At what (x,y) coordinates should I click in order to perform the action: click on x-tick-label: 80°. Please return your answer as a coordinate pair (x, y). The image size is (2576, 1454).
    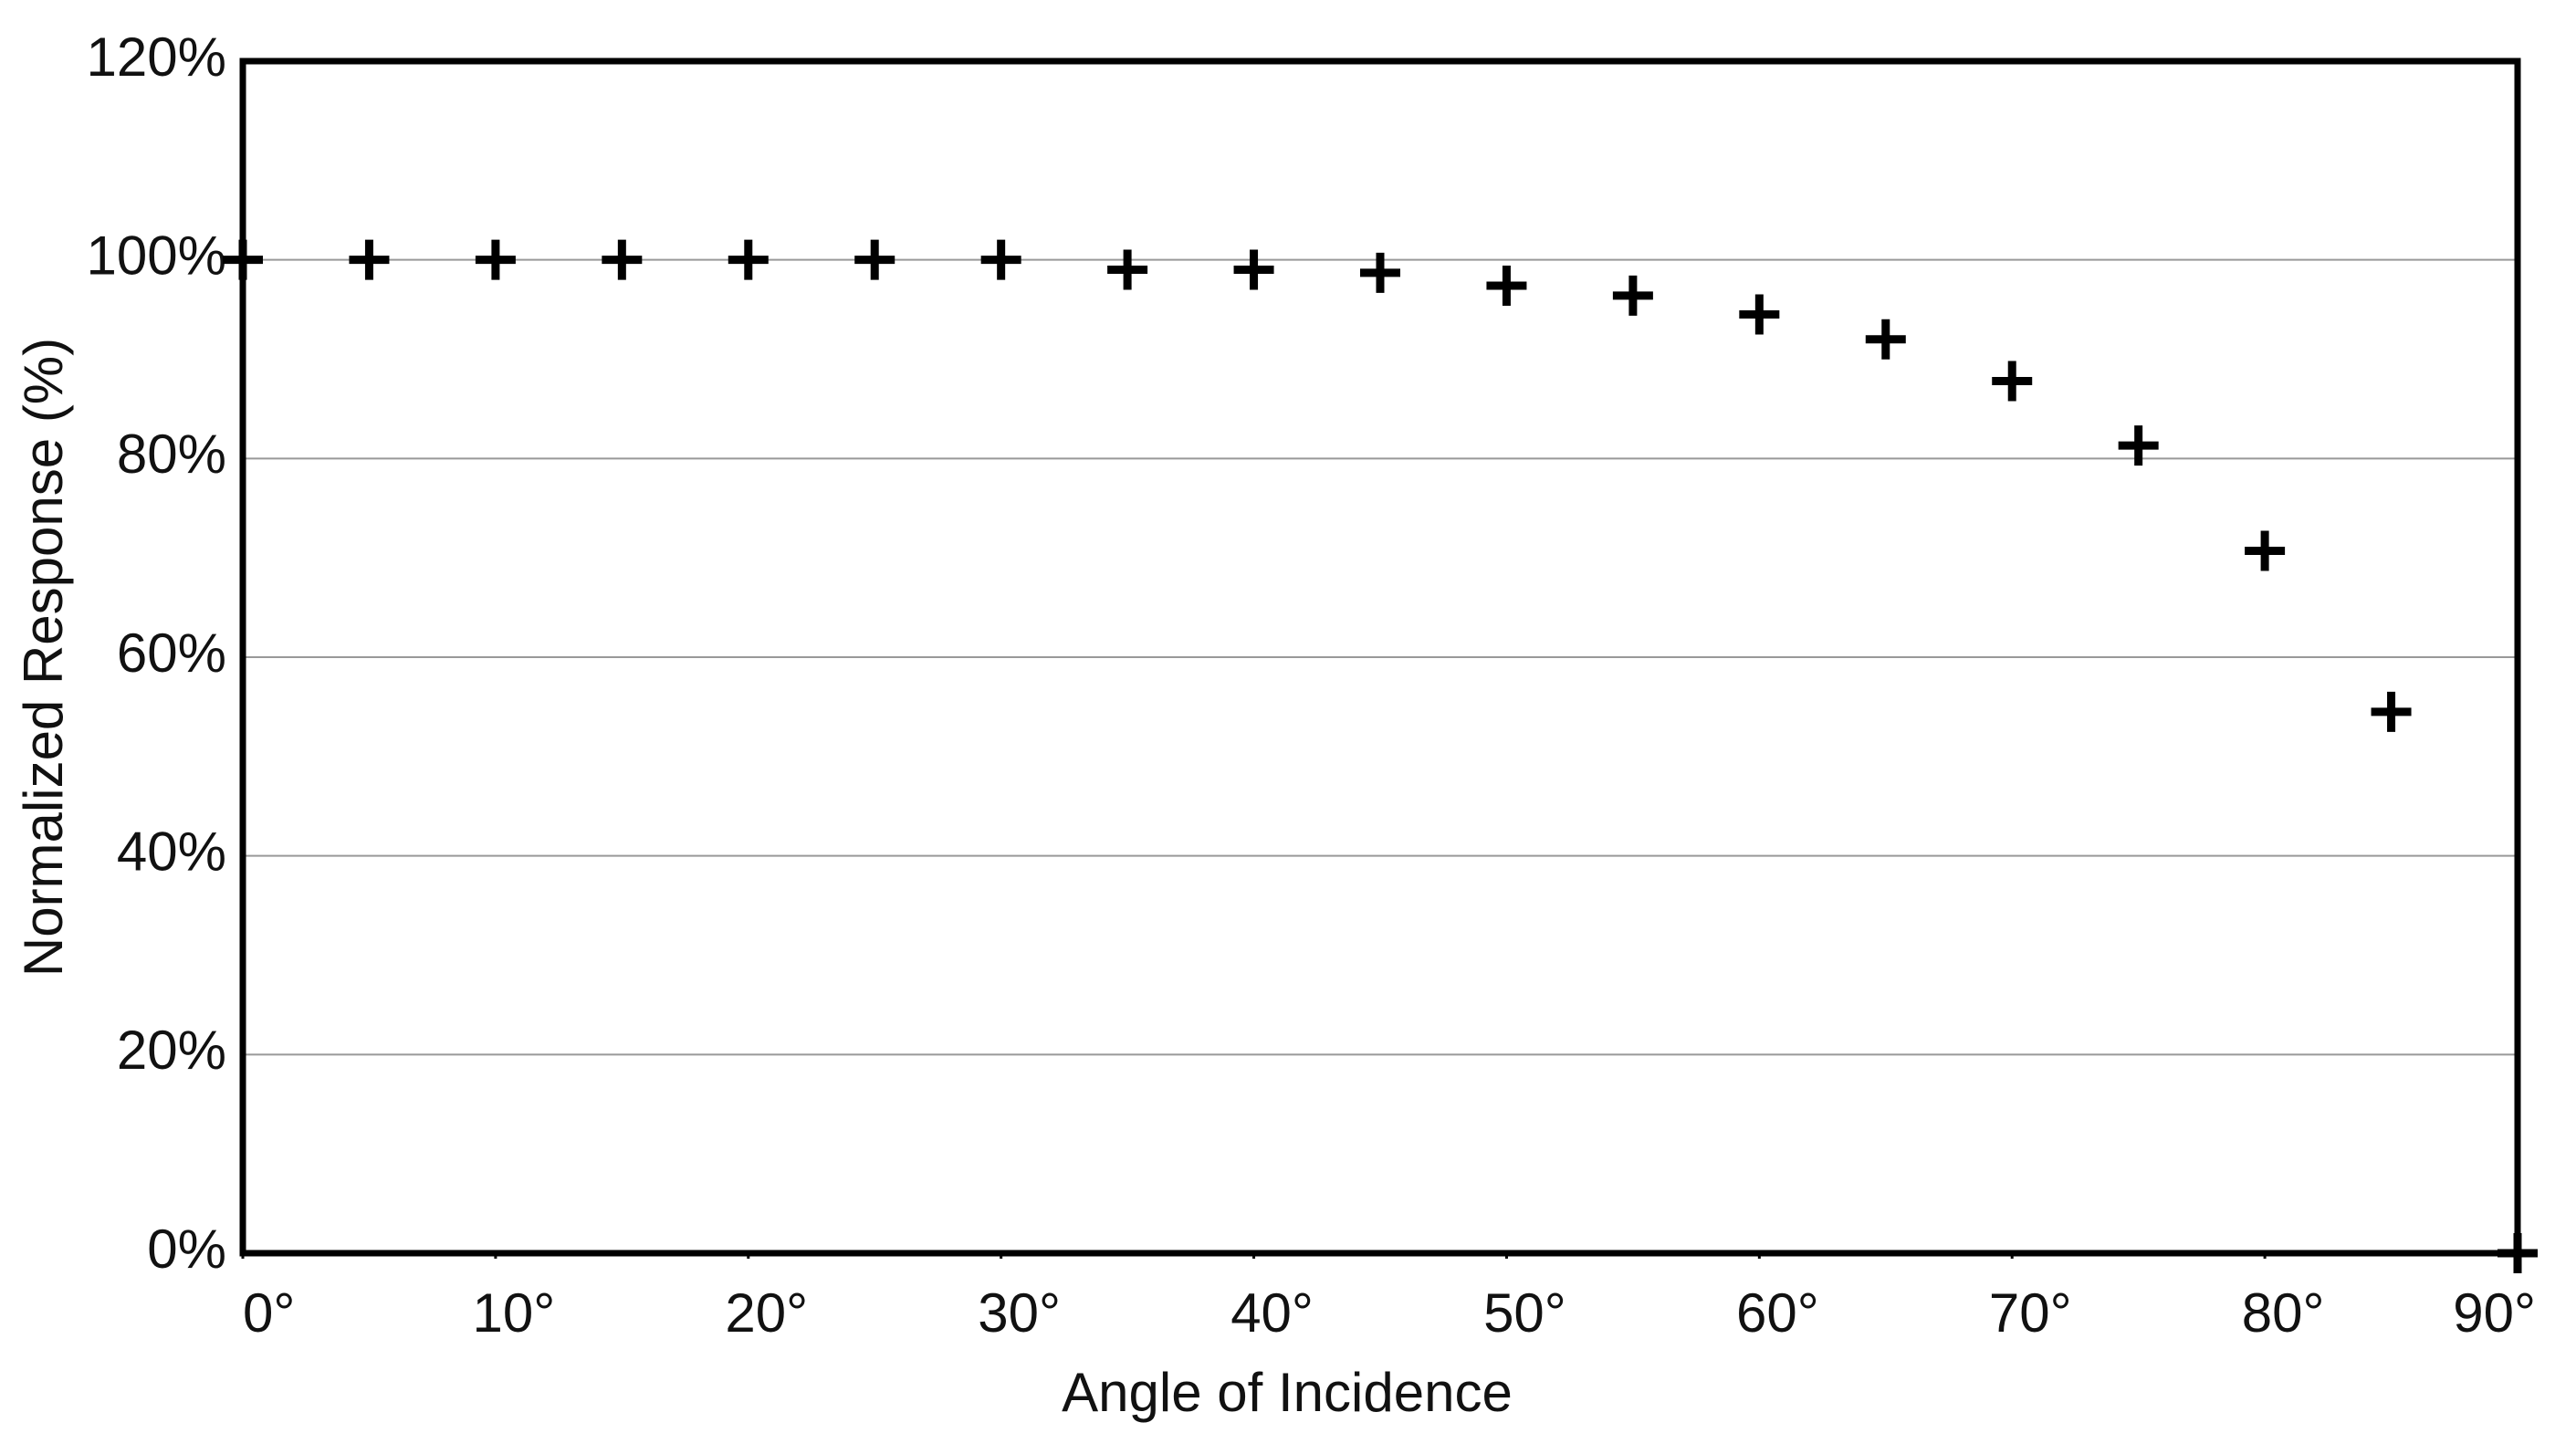
    Looking at the image, I should click on (2283, 1313).